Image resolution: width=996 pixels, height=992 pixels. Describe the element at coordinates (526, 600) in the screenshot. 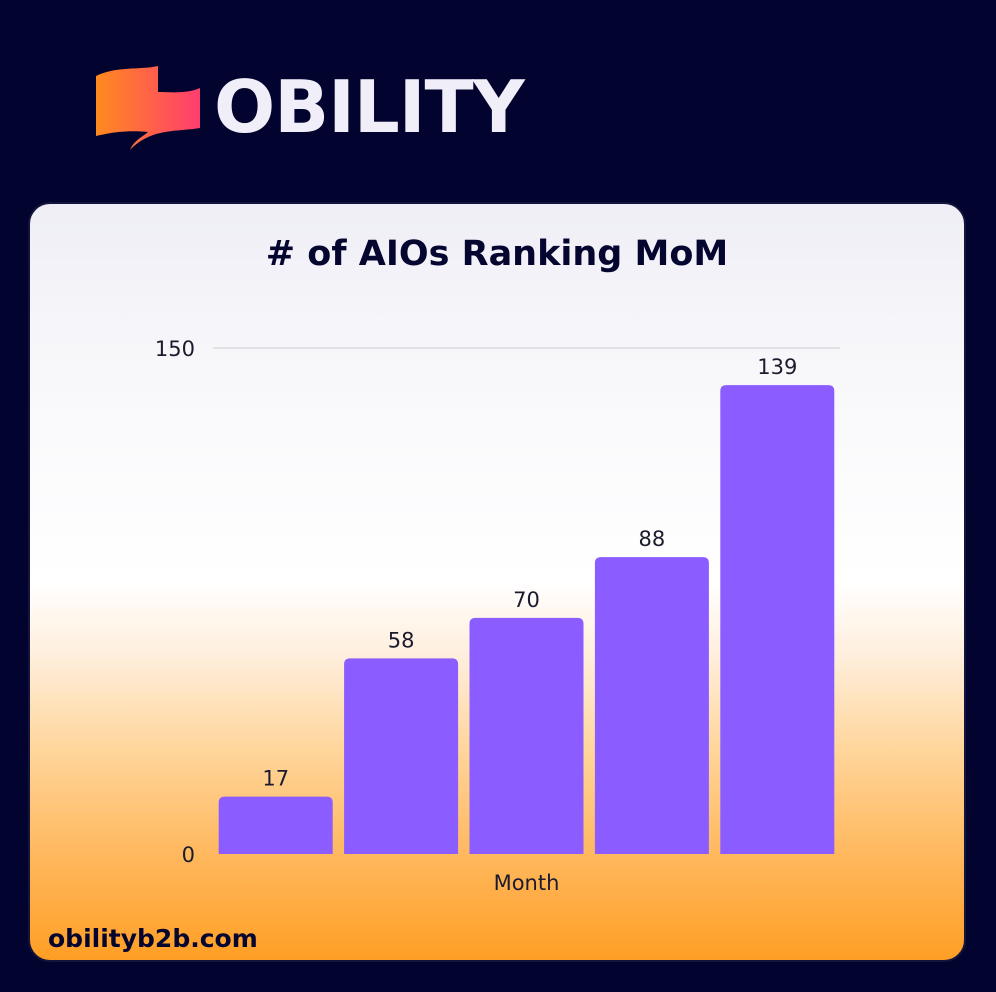

I see `bar-value-label: 70` at that location.